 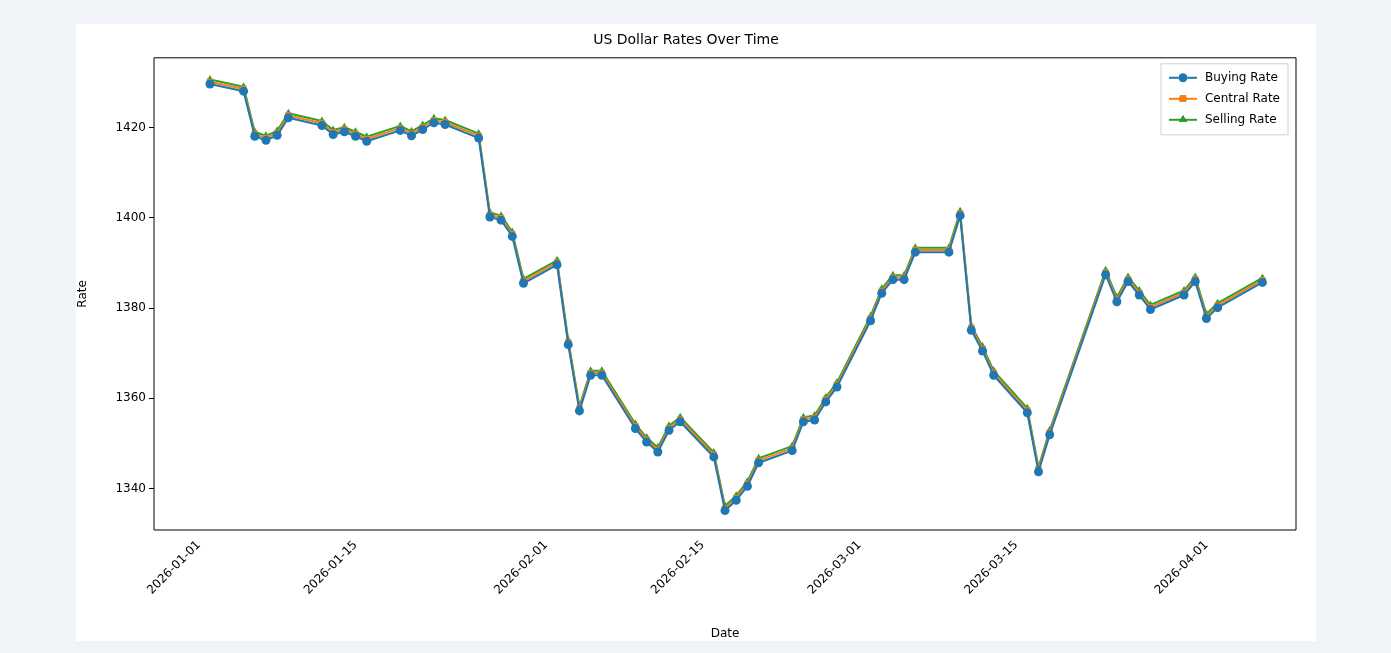 What do you see at coordinates (1241, 76) in the screenshot?
I see `legend-label: Buying Rate` at bounding box center [1241, 76].